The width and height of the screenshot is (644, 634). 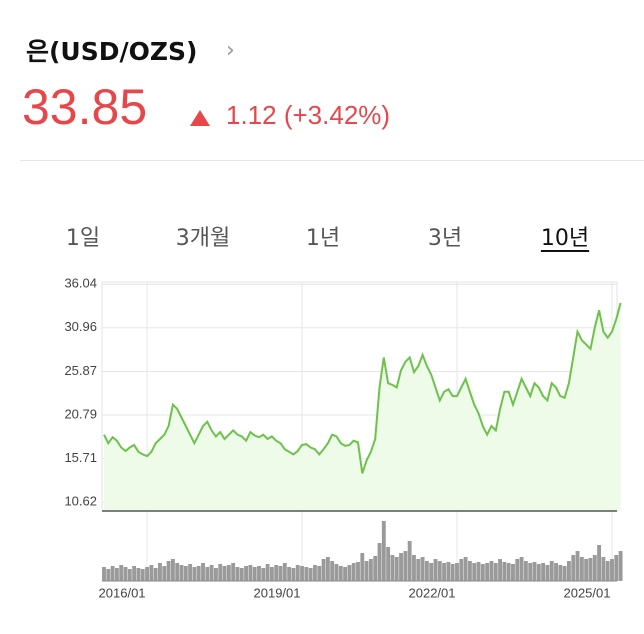 I want to click on instrument-title: 은(USD/OZS), so click(x=112, y=51).